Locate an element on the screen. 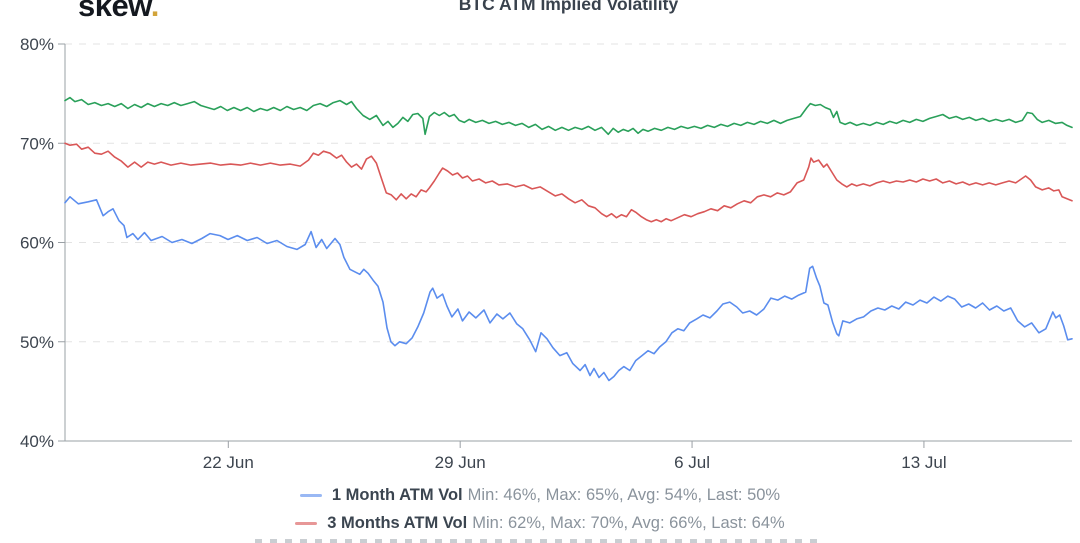  x-tick-label: 13 Jul is located at coordinates (923, 462).